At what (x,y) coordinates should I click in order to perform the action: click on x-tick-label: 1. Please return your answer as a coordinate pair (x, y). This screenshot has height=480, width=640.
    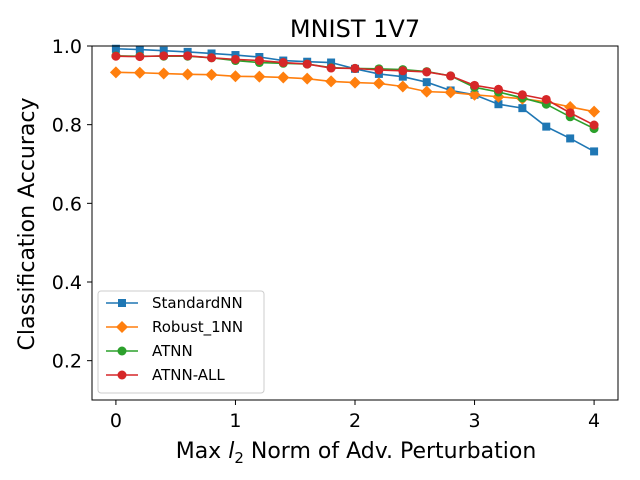
    Looking at the image, I should click on (235, 421).